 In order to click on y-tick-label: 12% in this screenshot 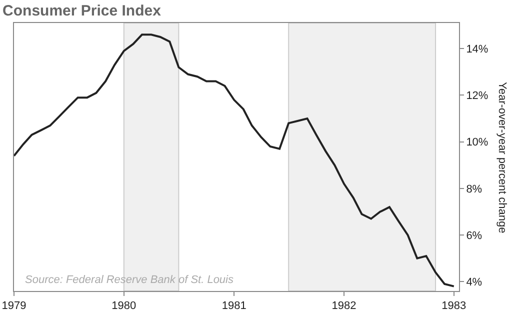, I will do `click(477, 96)`.